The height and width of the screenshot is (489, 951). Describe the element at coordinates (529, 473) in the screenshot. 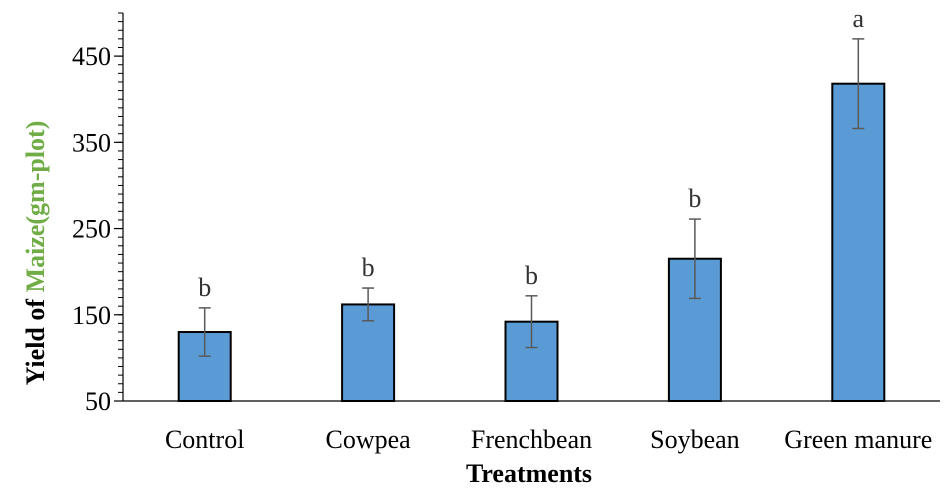

I see `x-axis-title: Treatments` at that location.